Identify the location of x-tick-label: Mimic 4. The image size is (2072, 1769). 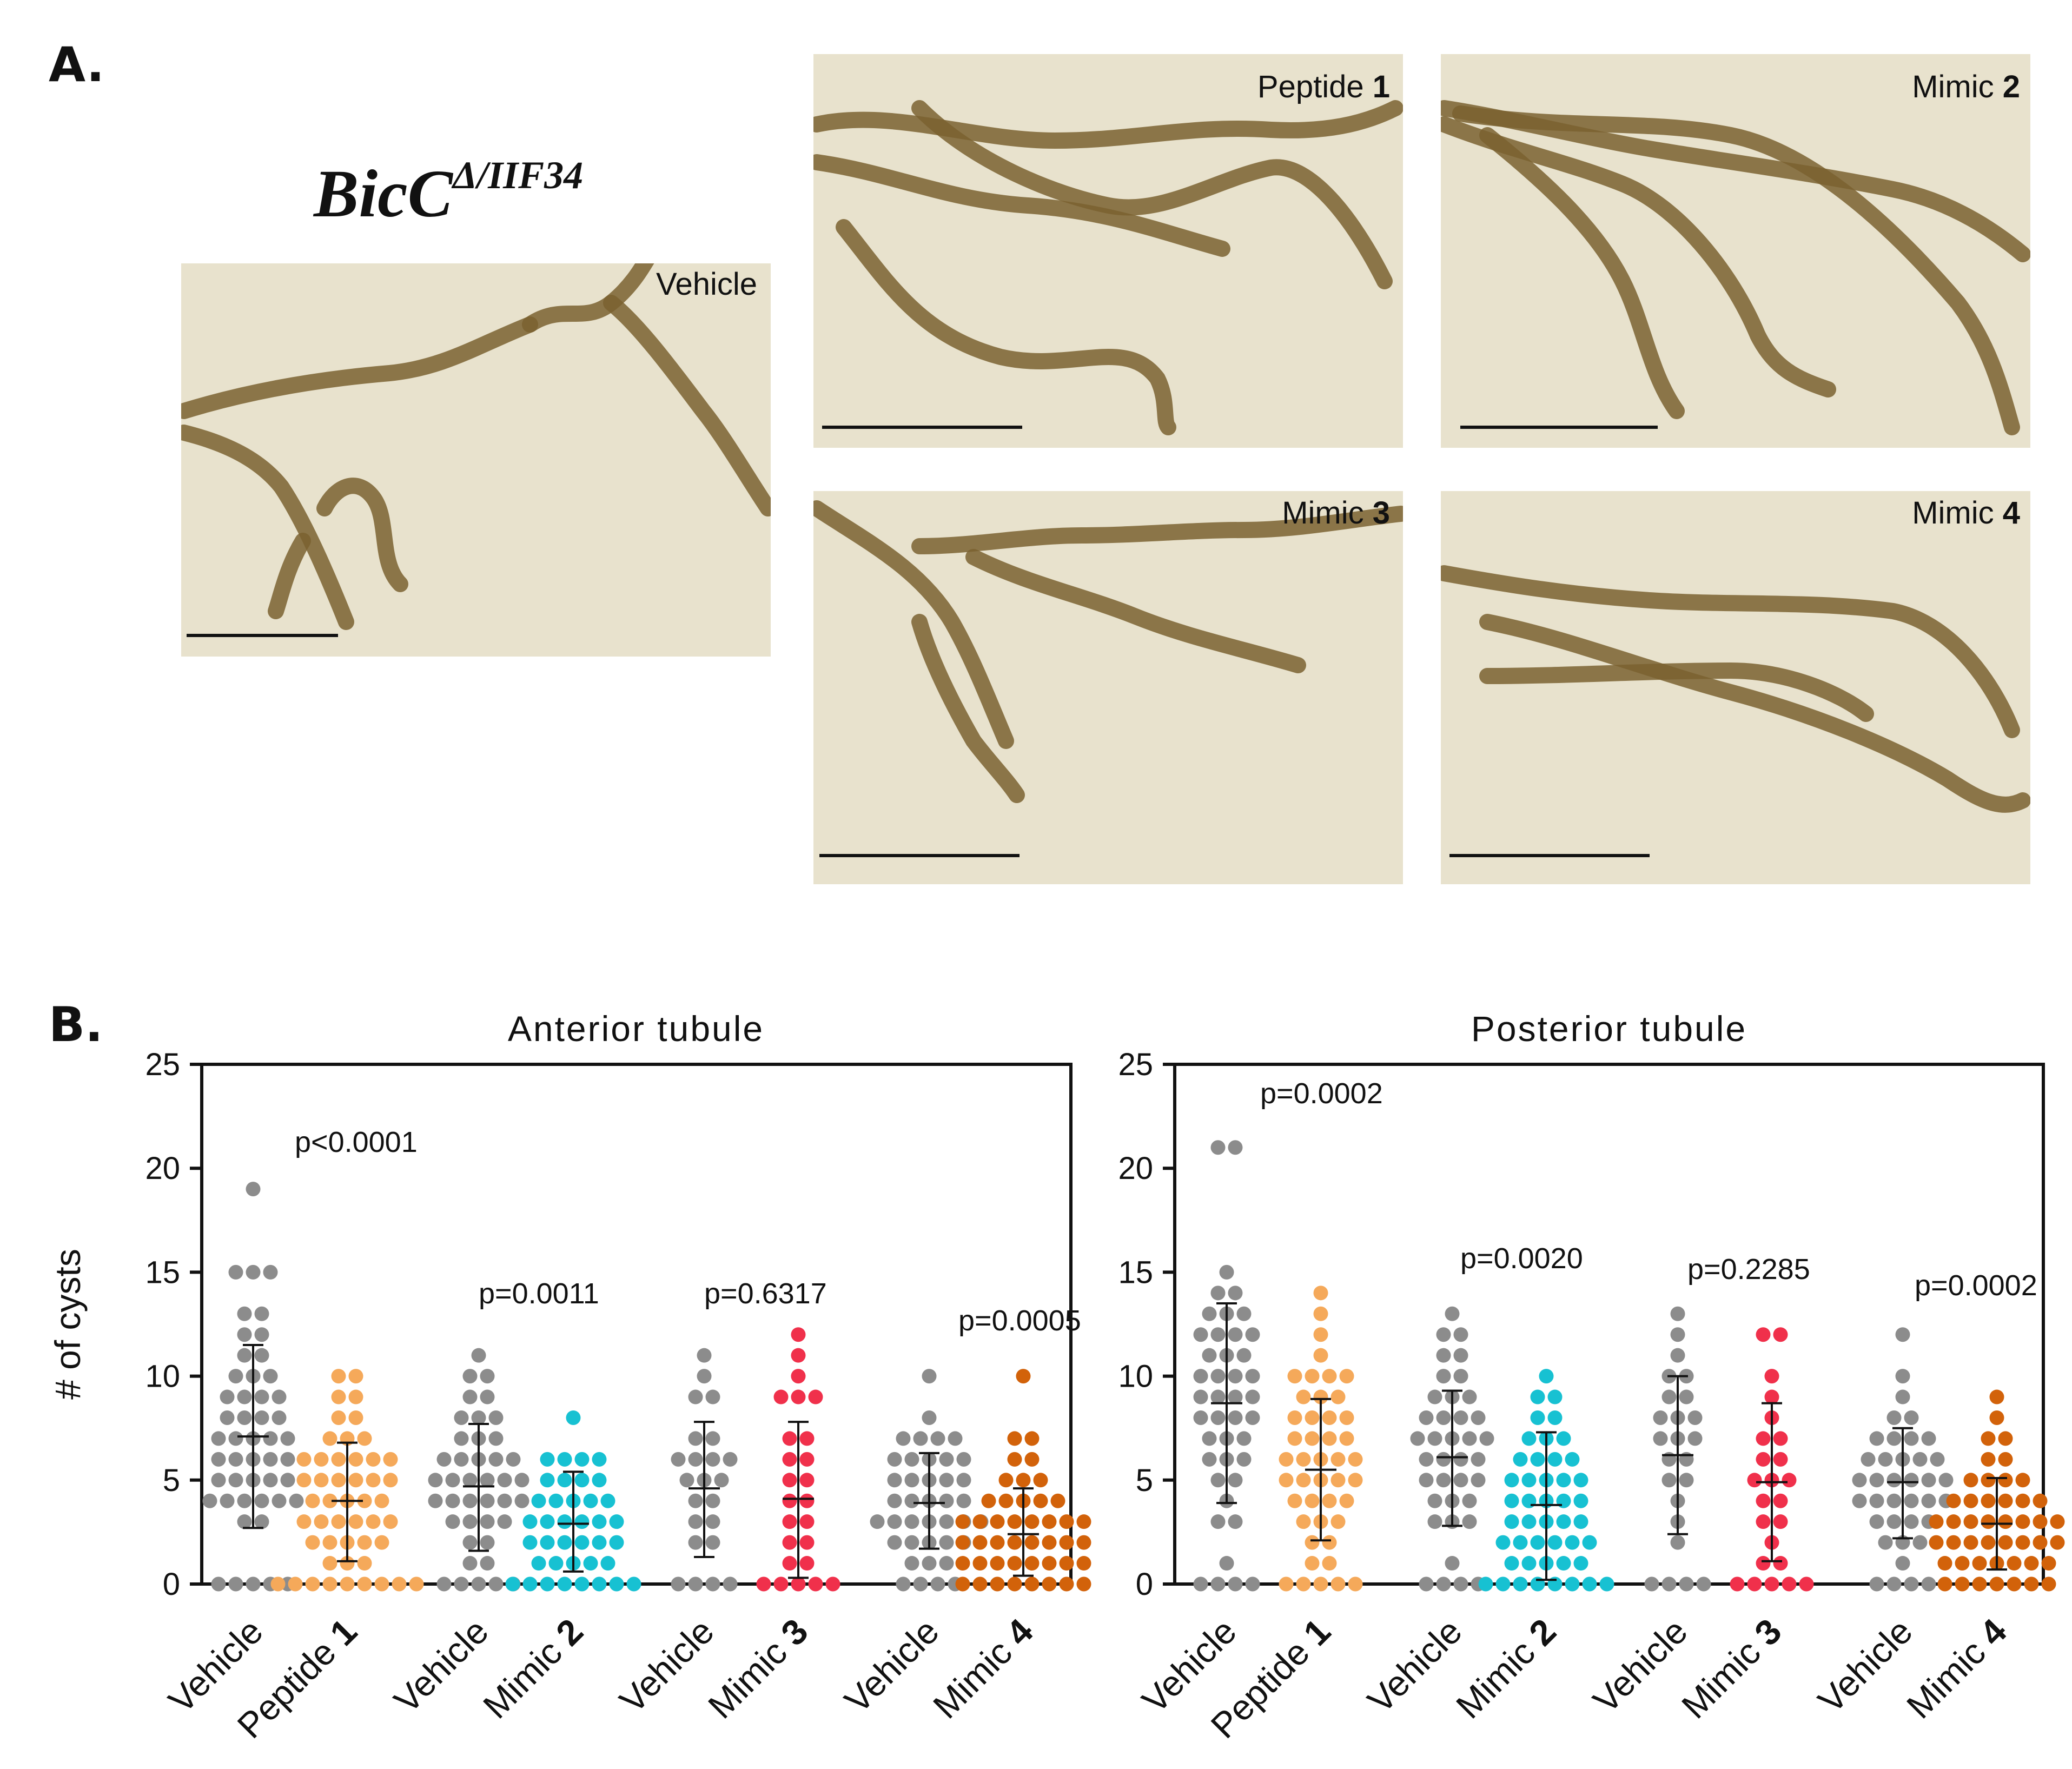
(1956, 1668).